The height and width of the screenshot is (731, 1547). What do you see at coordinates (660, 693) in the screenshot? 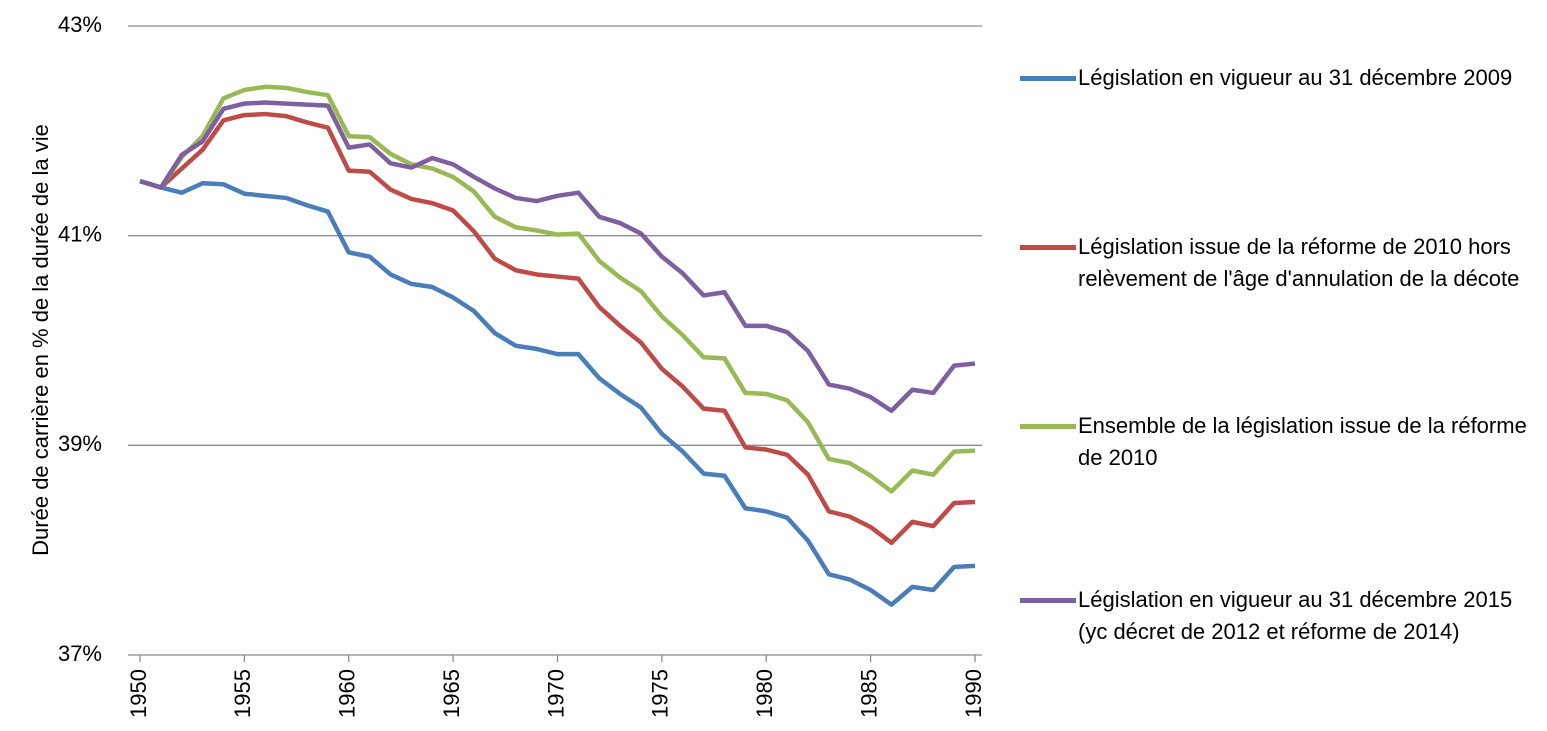
I see `x-tick-label: 1975` at bounding box center [660, 693].